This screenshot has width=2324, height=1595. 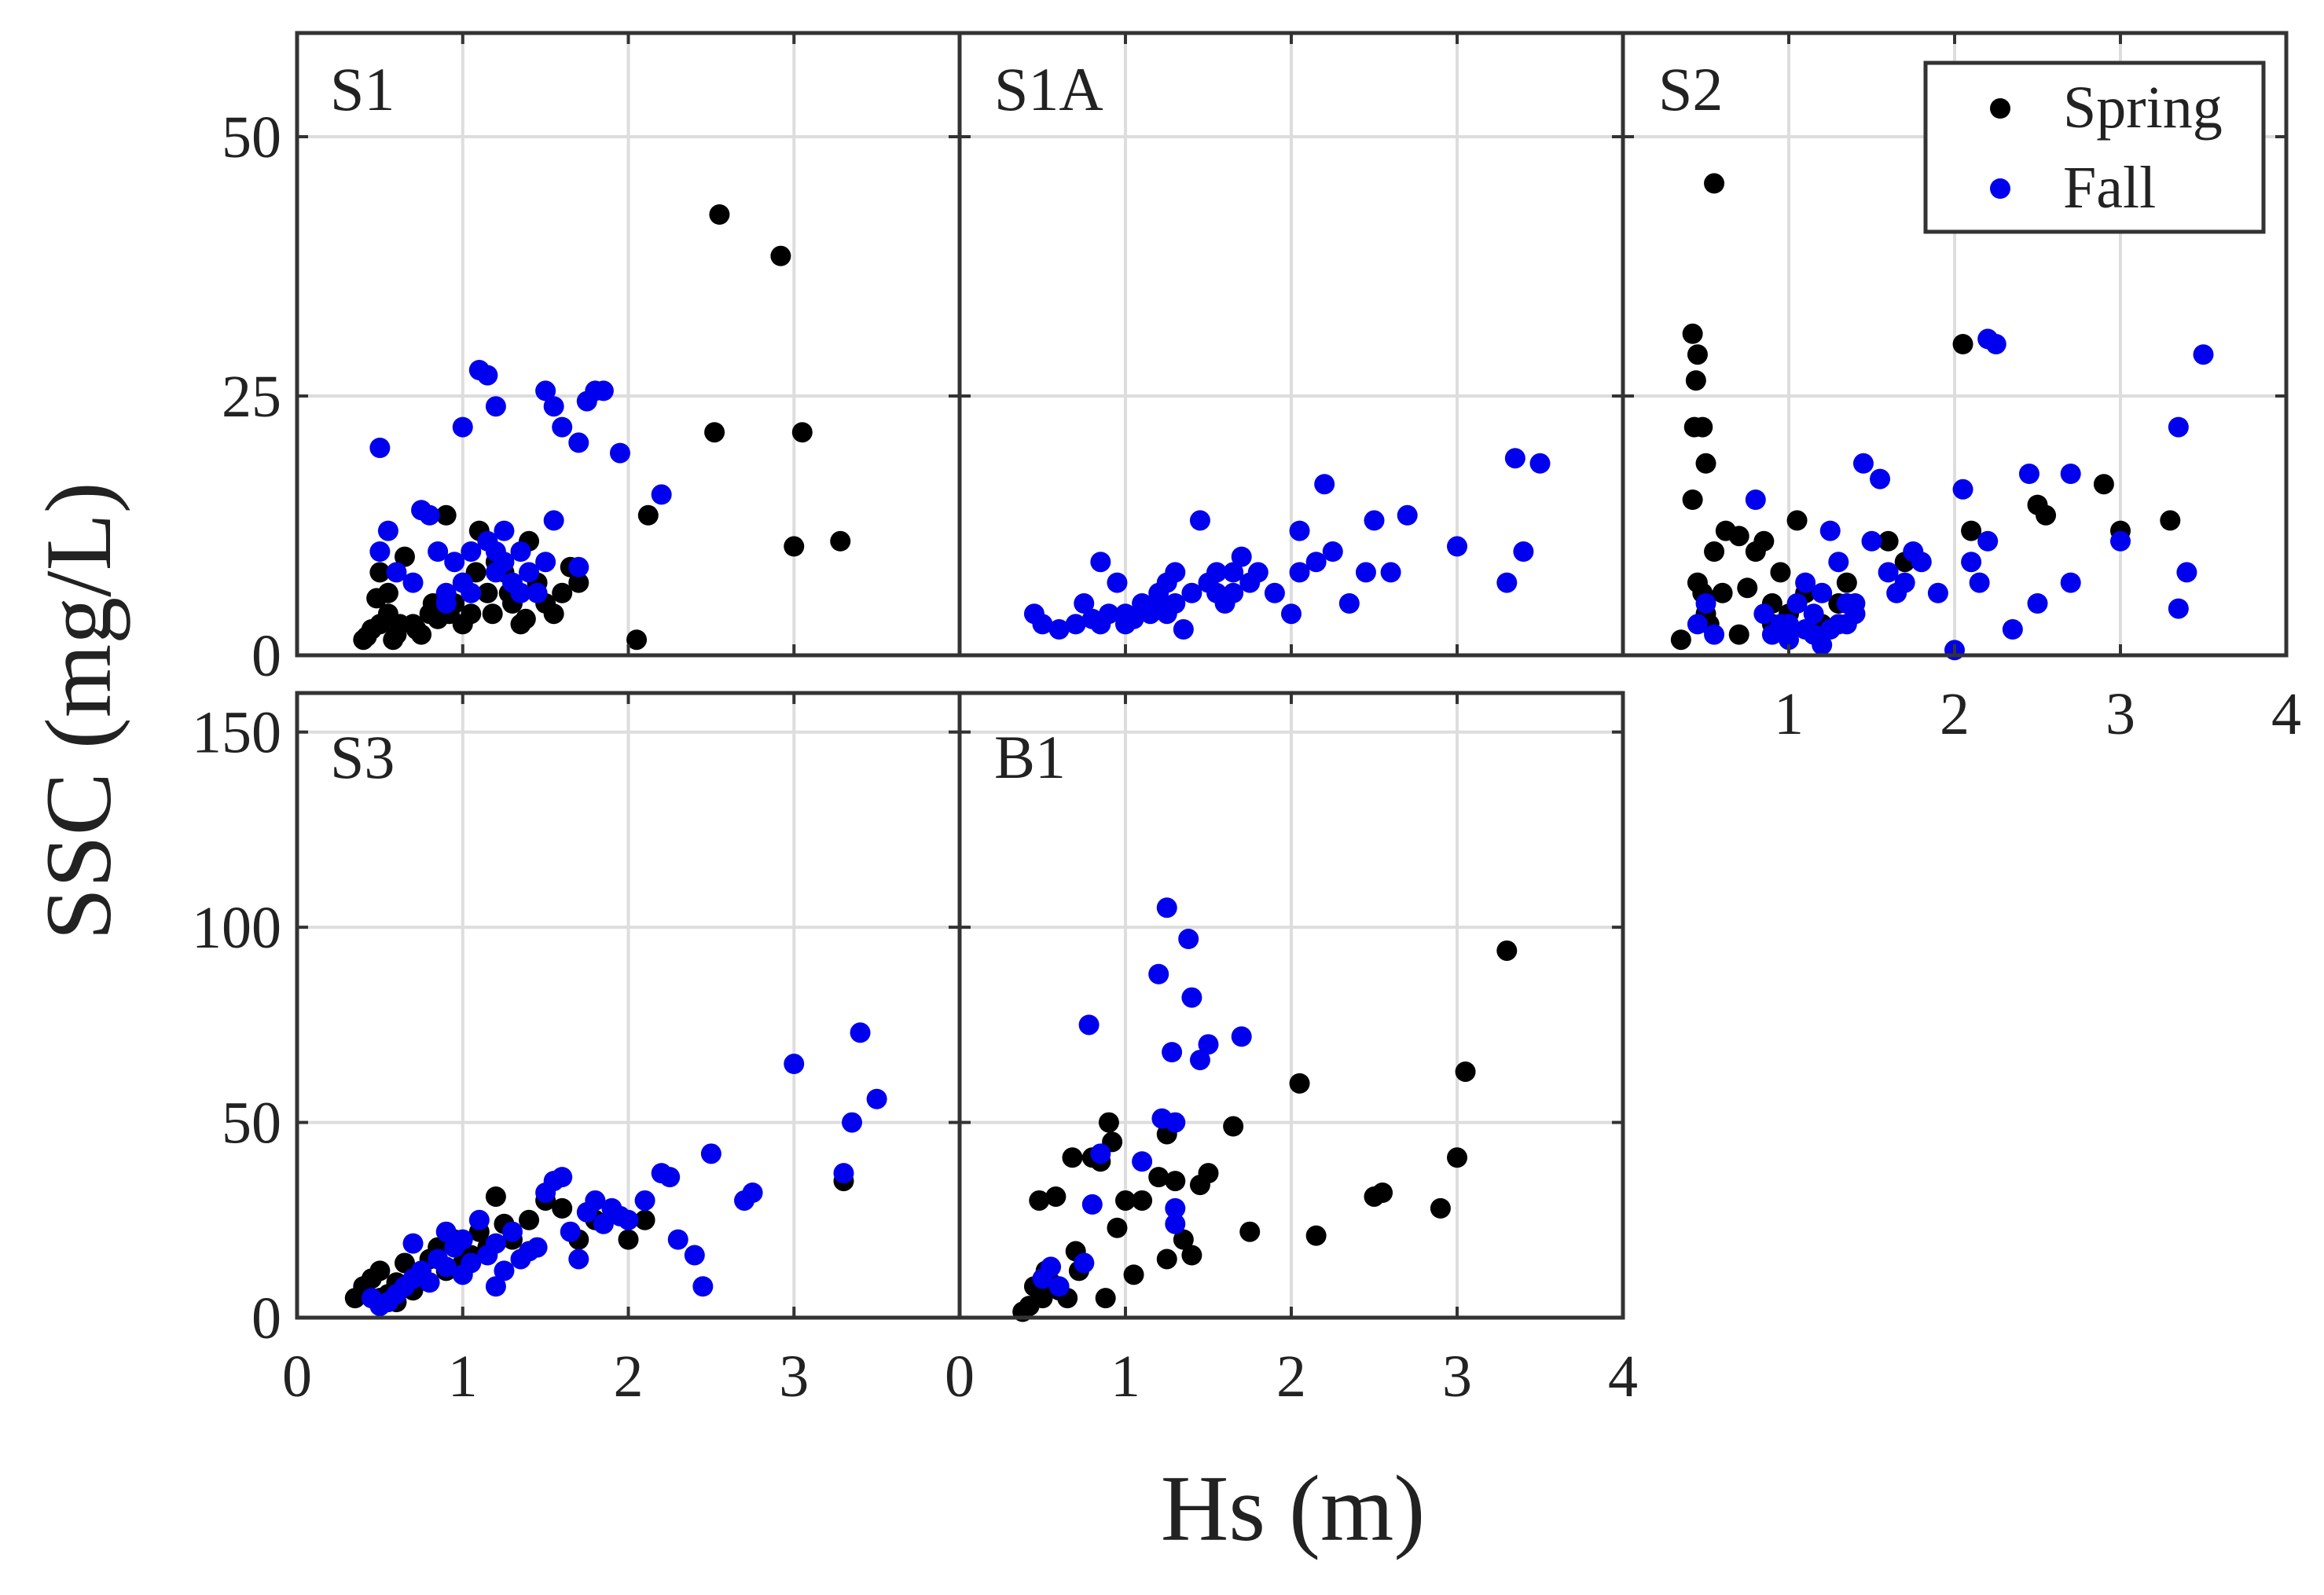 I want to click on xtick-label-s2-2: 2, so click(x=1955, y=714).